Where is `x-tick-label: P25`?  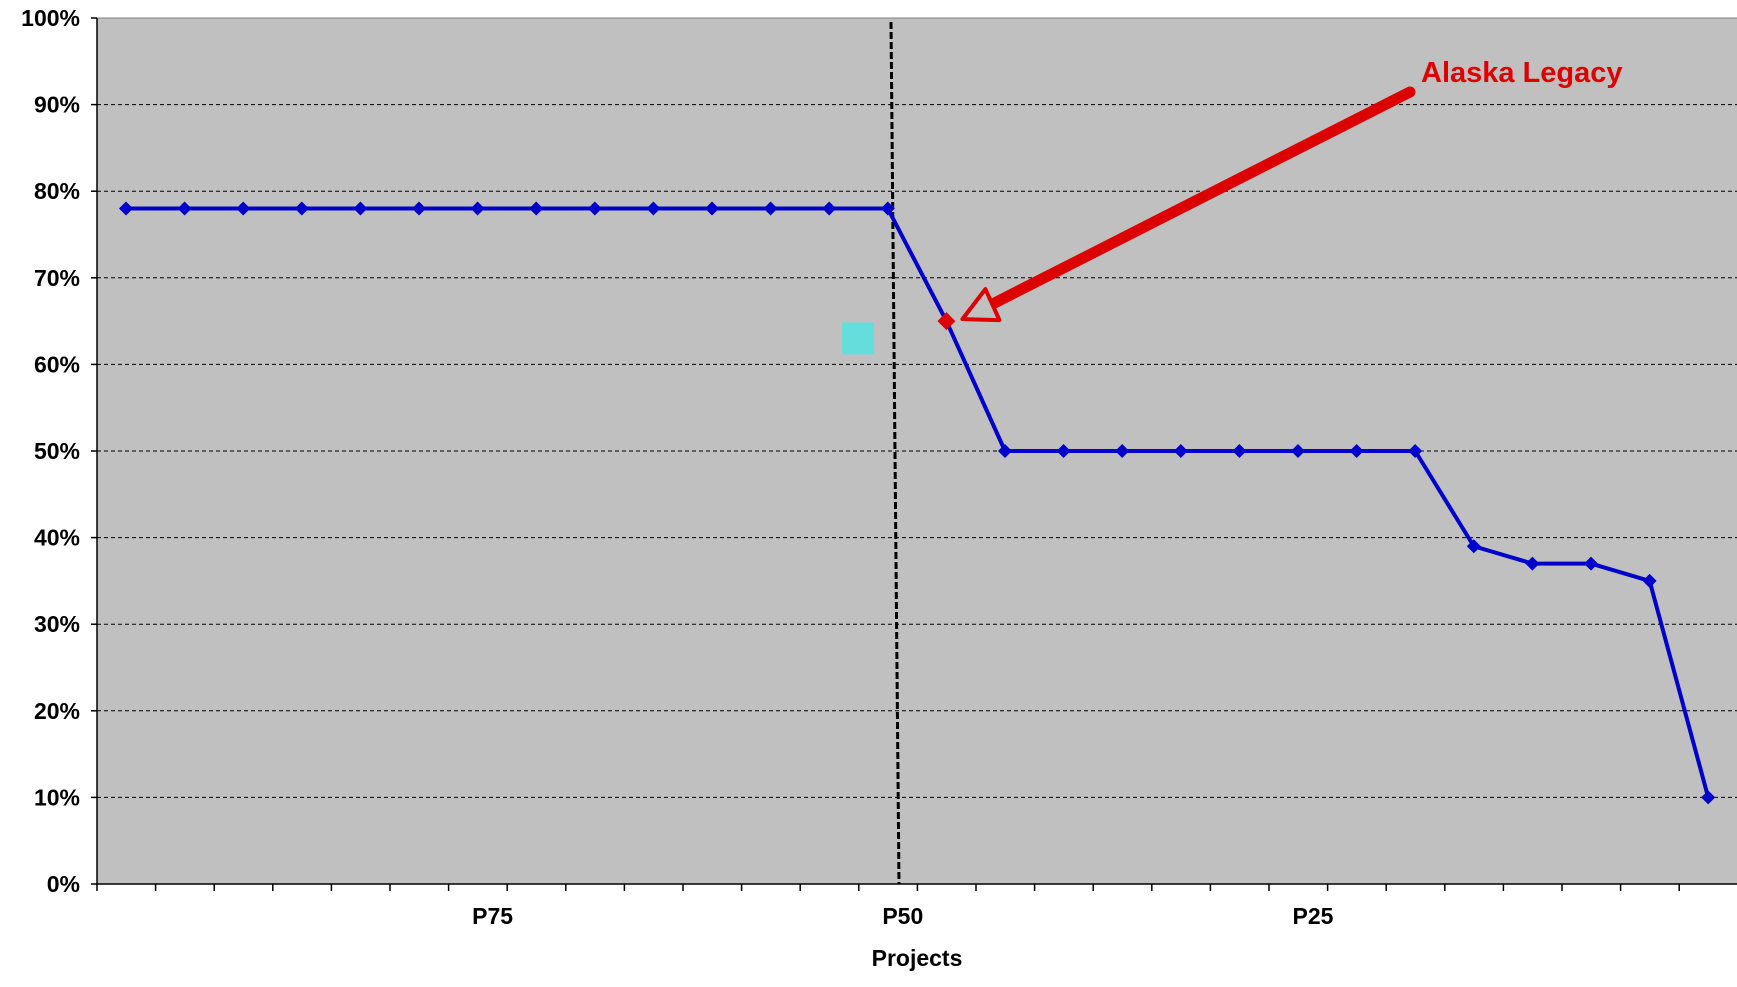 x-tick-label: P25 is located at coordinates (1313, 916).